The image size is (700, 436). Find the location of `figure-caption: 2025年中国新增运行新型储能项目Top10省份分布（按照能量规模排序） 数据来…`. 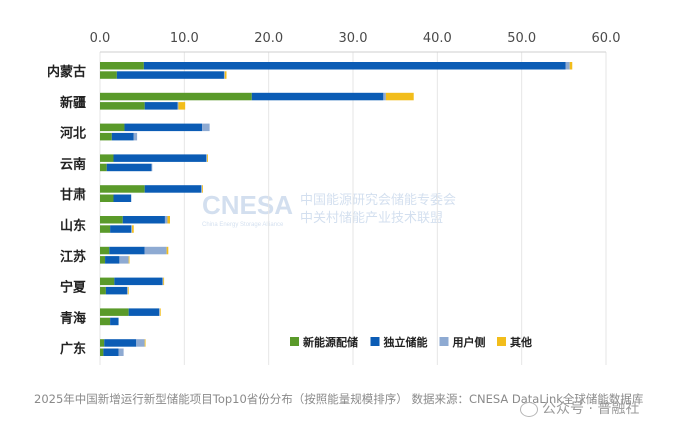

figure-caption: 2025年中国新增运行新型储能项目Top10省份分布（按照能量规模排序） 数据来… is located at coordinates (339, 399).